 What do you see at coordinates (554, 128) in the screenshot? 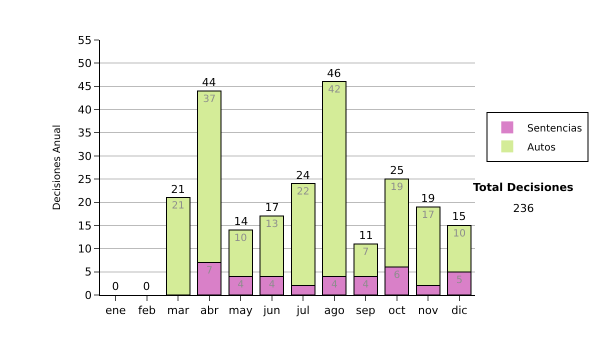
I see `legend-label: Sentencias` at bounding box center [554, 128].